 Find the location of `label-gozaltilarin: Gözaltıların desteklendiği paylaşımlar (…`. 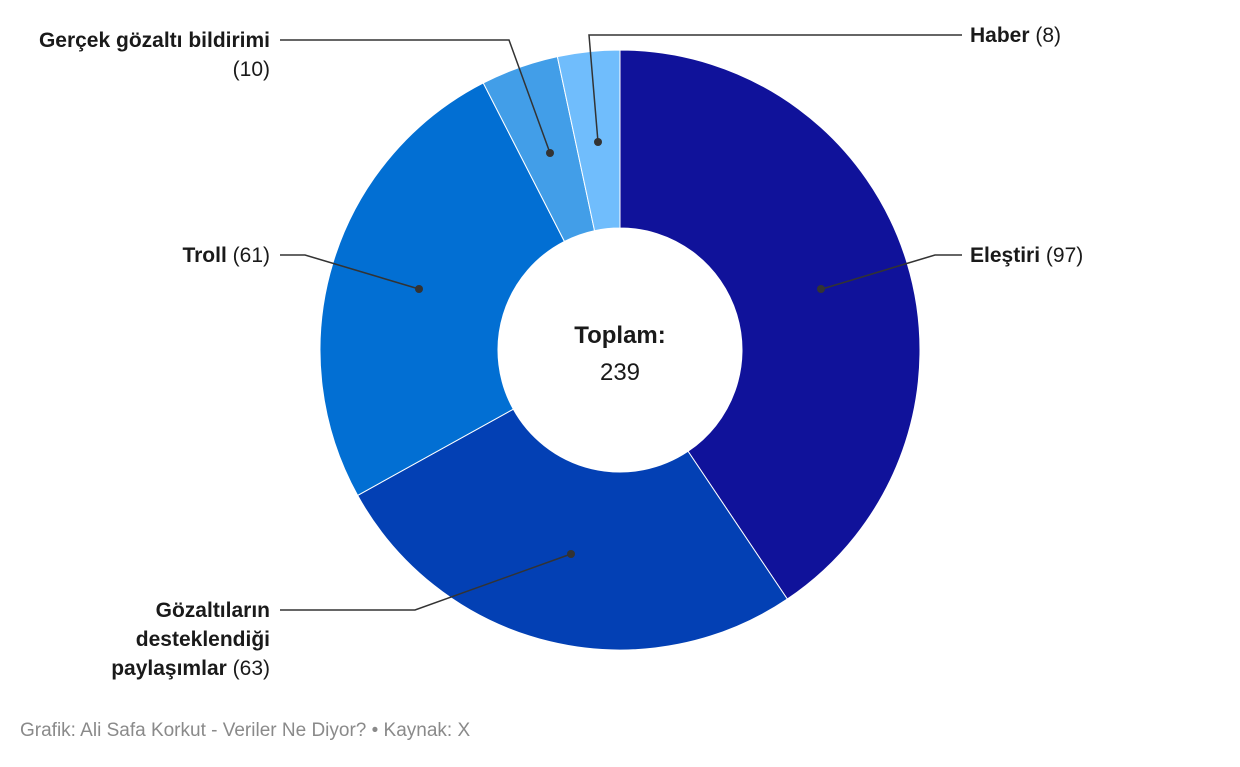

label-gozaltilarin: Gözaltıların desteklendiği paylaşımlar (… is located at coordinates (190, 639).